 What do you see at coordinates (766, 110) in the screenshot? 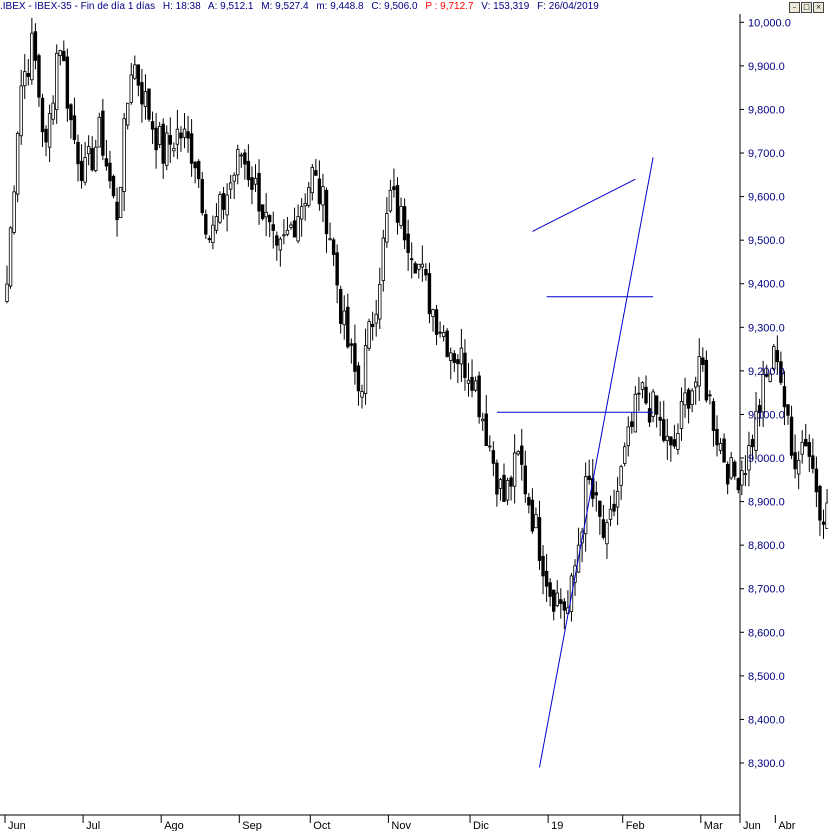
I see `y-tick-label: 9,800.0` at bounding box center [766, 110].